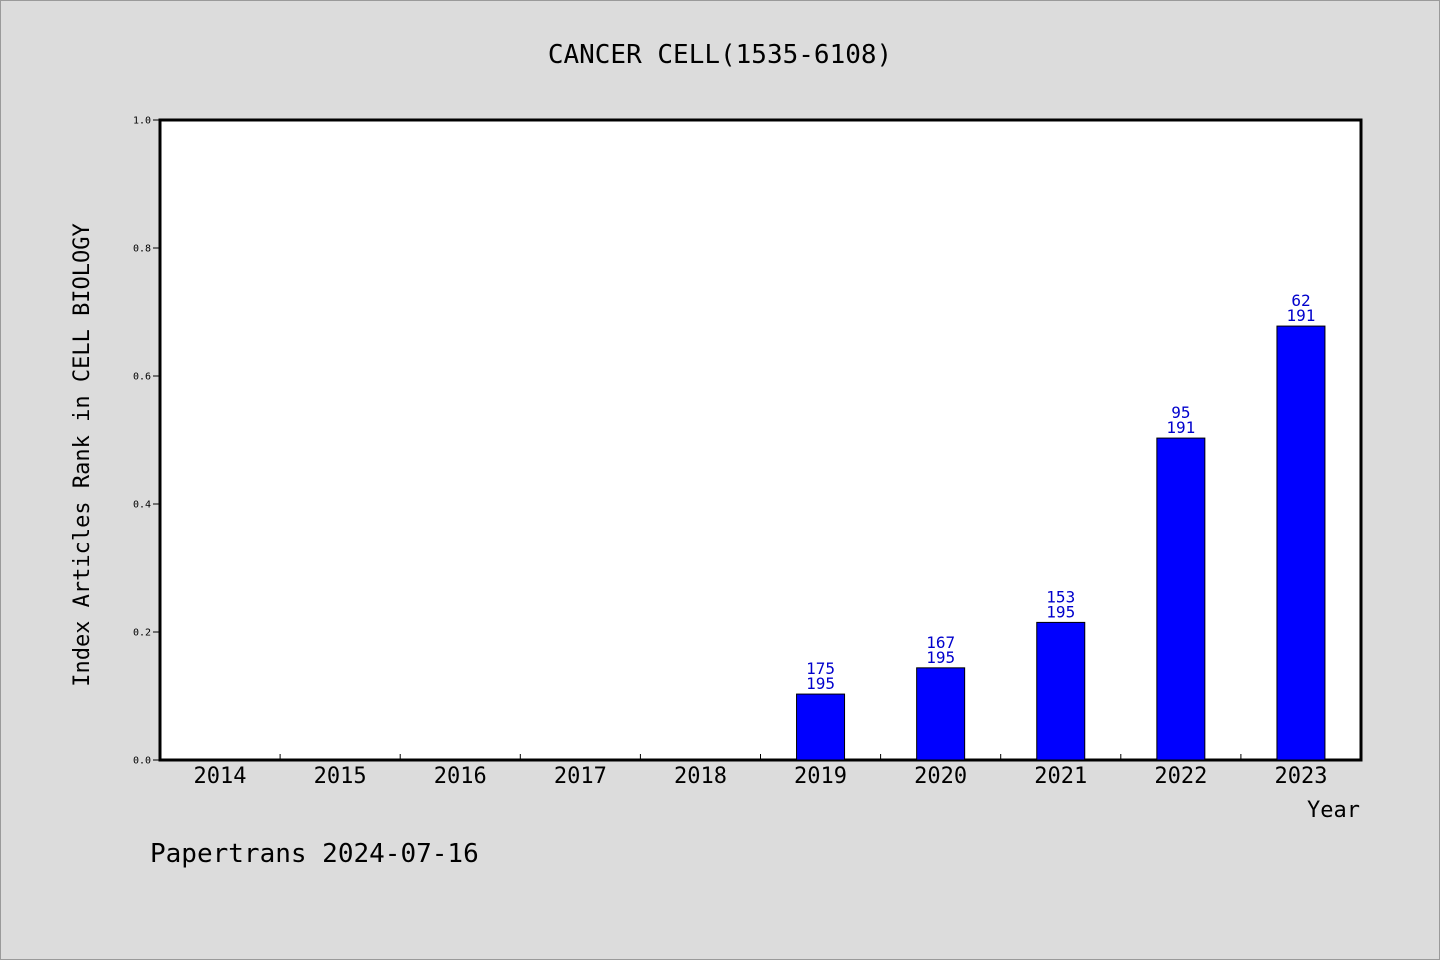 The width and height of the screenshot is (1440, 960). Describe the element at coordinates (1333, 810) in the screenshot. I see `x-axis-label: Year` at that location.